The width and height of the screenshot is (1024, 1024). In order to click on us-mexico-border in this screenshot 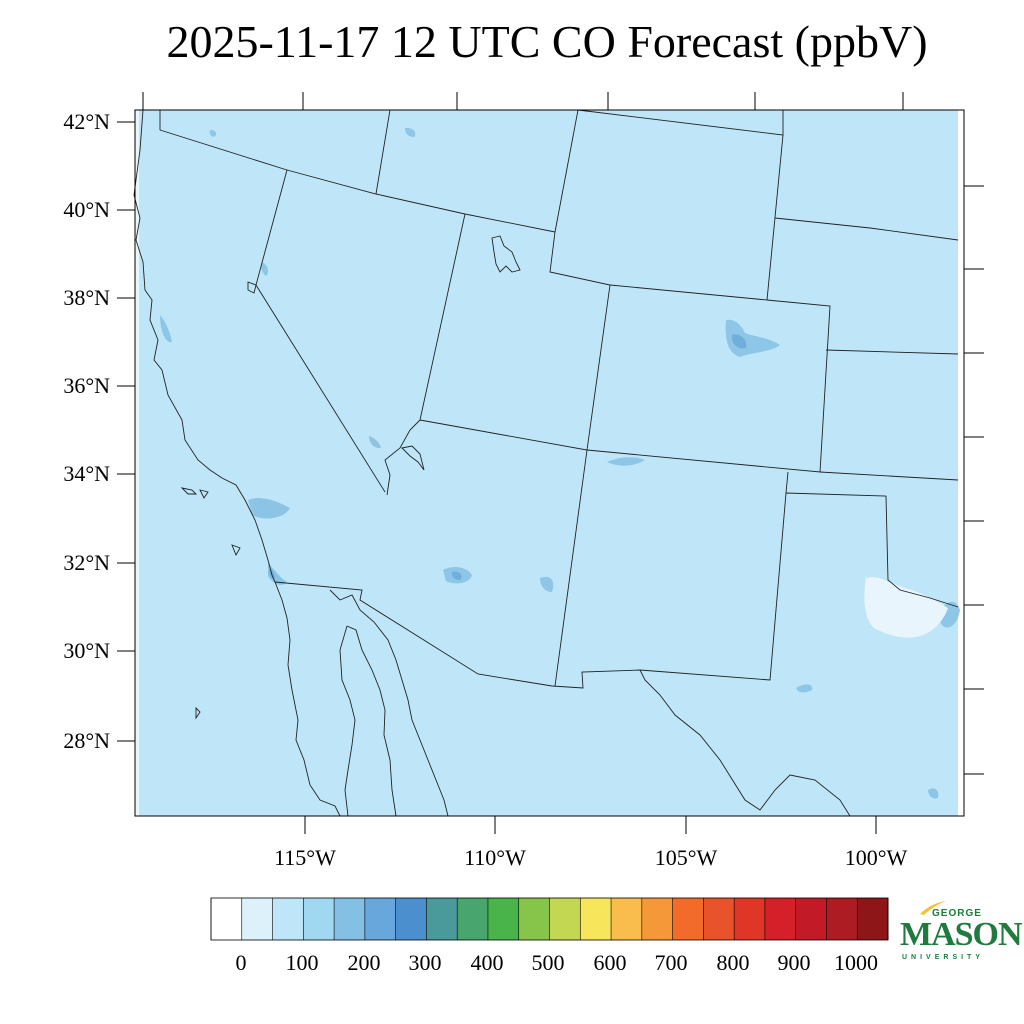, I will do `click(562, 699)`.